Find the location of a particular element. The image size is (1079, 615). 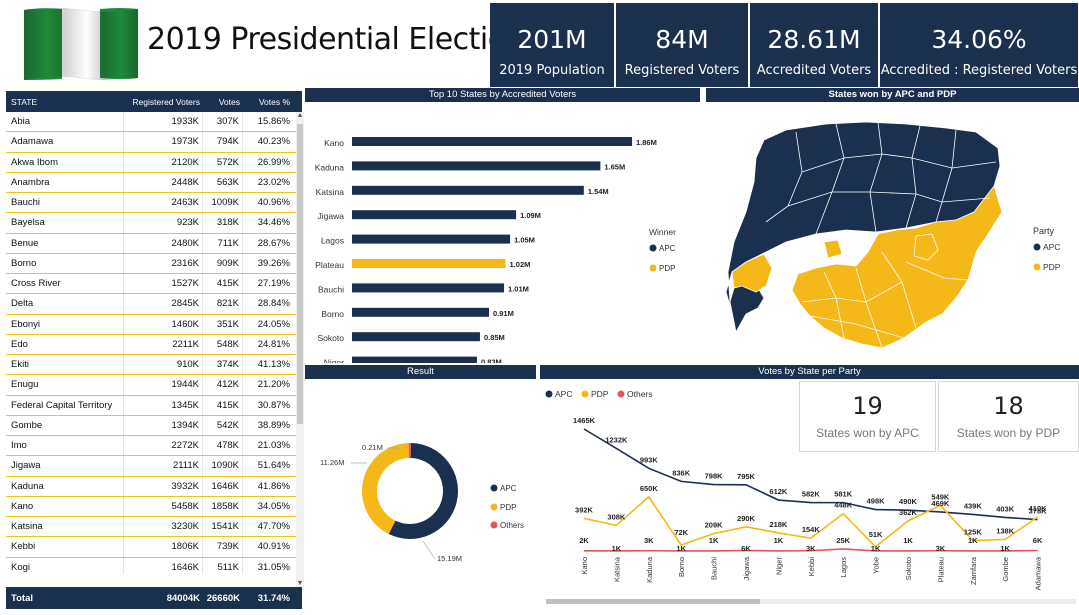

cell-votes: 1009K is located at coordinates (223, 203).